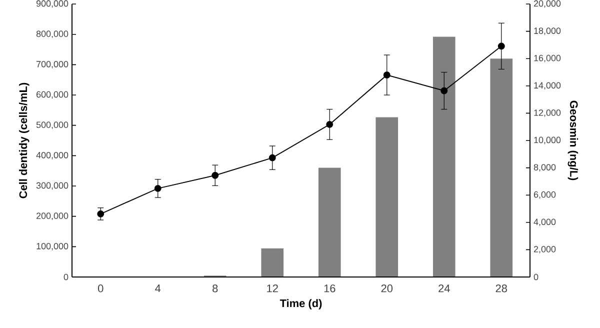 This screenshot has width=600, height=328. Describe the element at coordinates (52, 95) in the screenshot. I see `y-tick-label: 600,000` at that location.